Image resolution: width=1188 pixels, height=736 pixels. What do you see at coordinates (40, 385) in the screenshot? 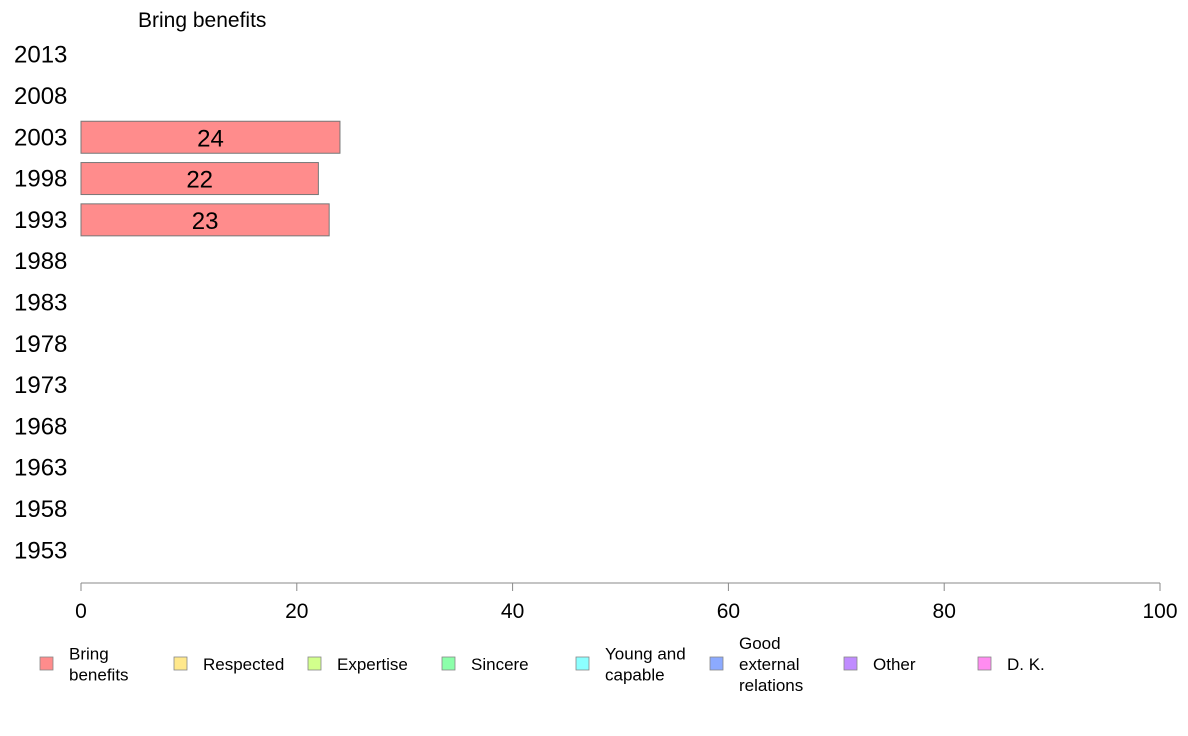
I see `y-label-1973: 1973` at bounding box center [40, 385].